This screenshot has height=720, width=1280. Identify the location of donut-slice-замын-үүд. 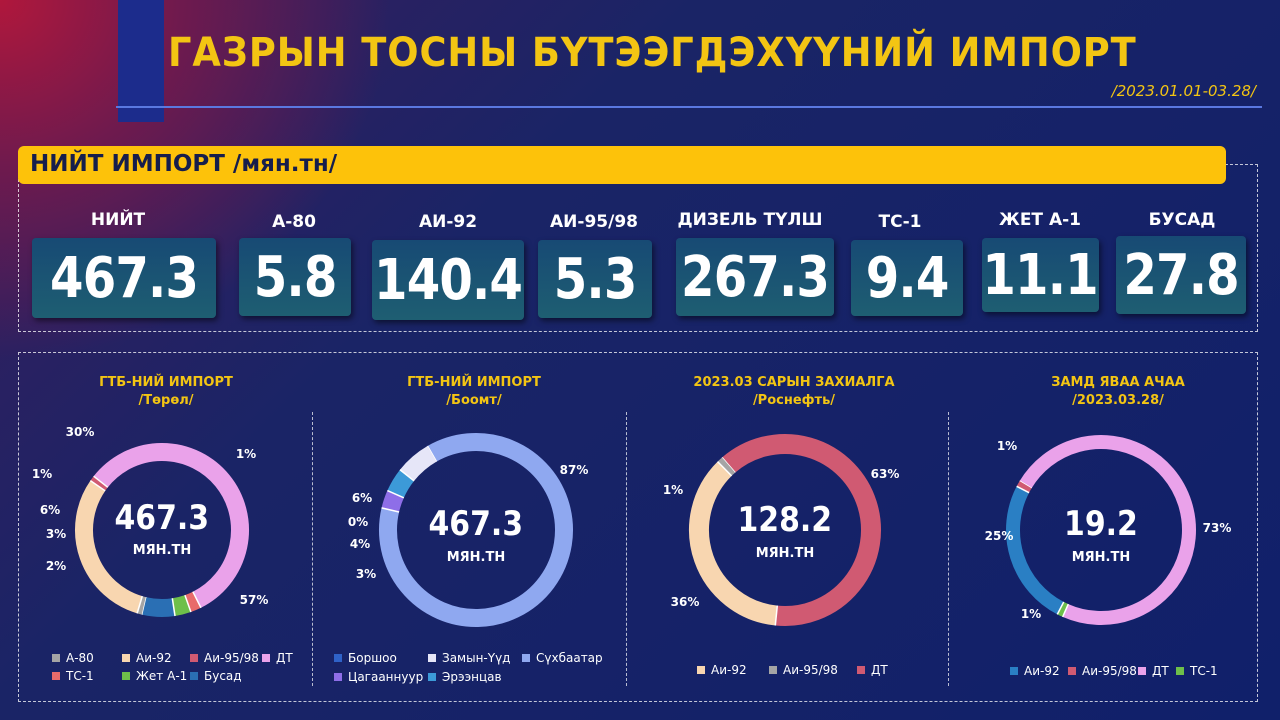
(418, 463).